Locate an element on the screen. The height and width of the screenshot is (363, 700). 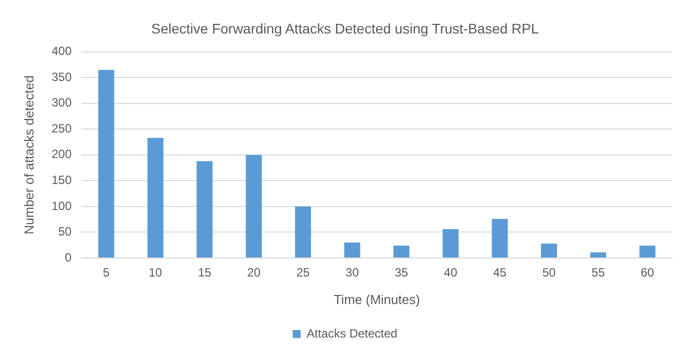
x-tick-label: 10 is located at coordinates (155, 273).